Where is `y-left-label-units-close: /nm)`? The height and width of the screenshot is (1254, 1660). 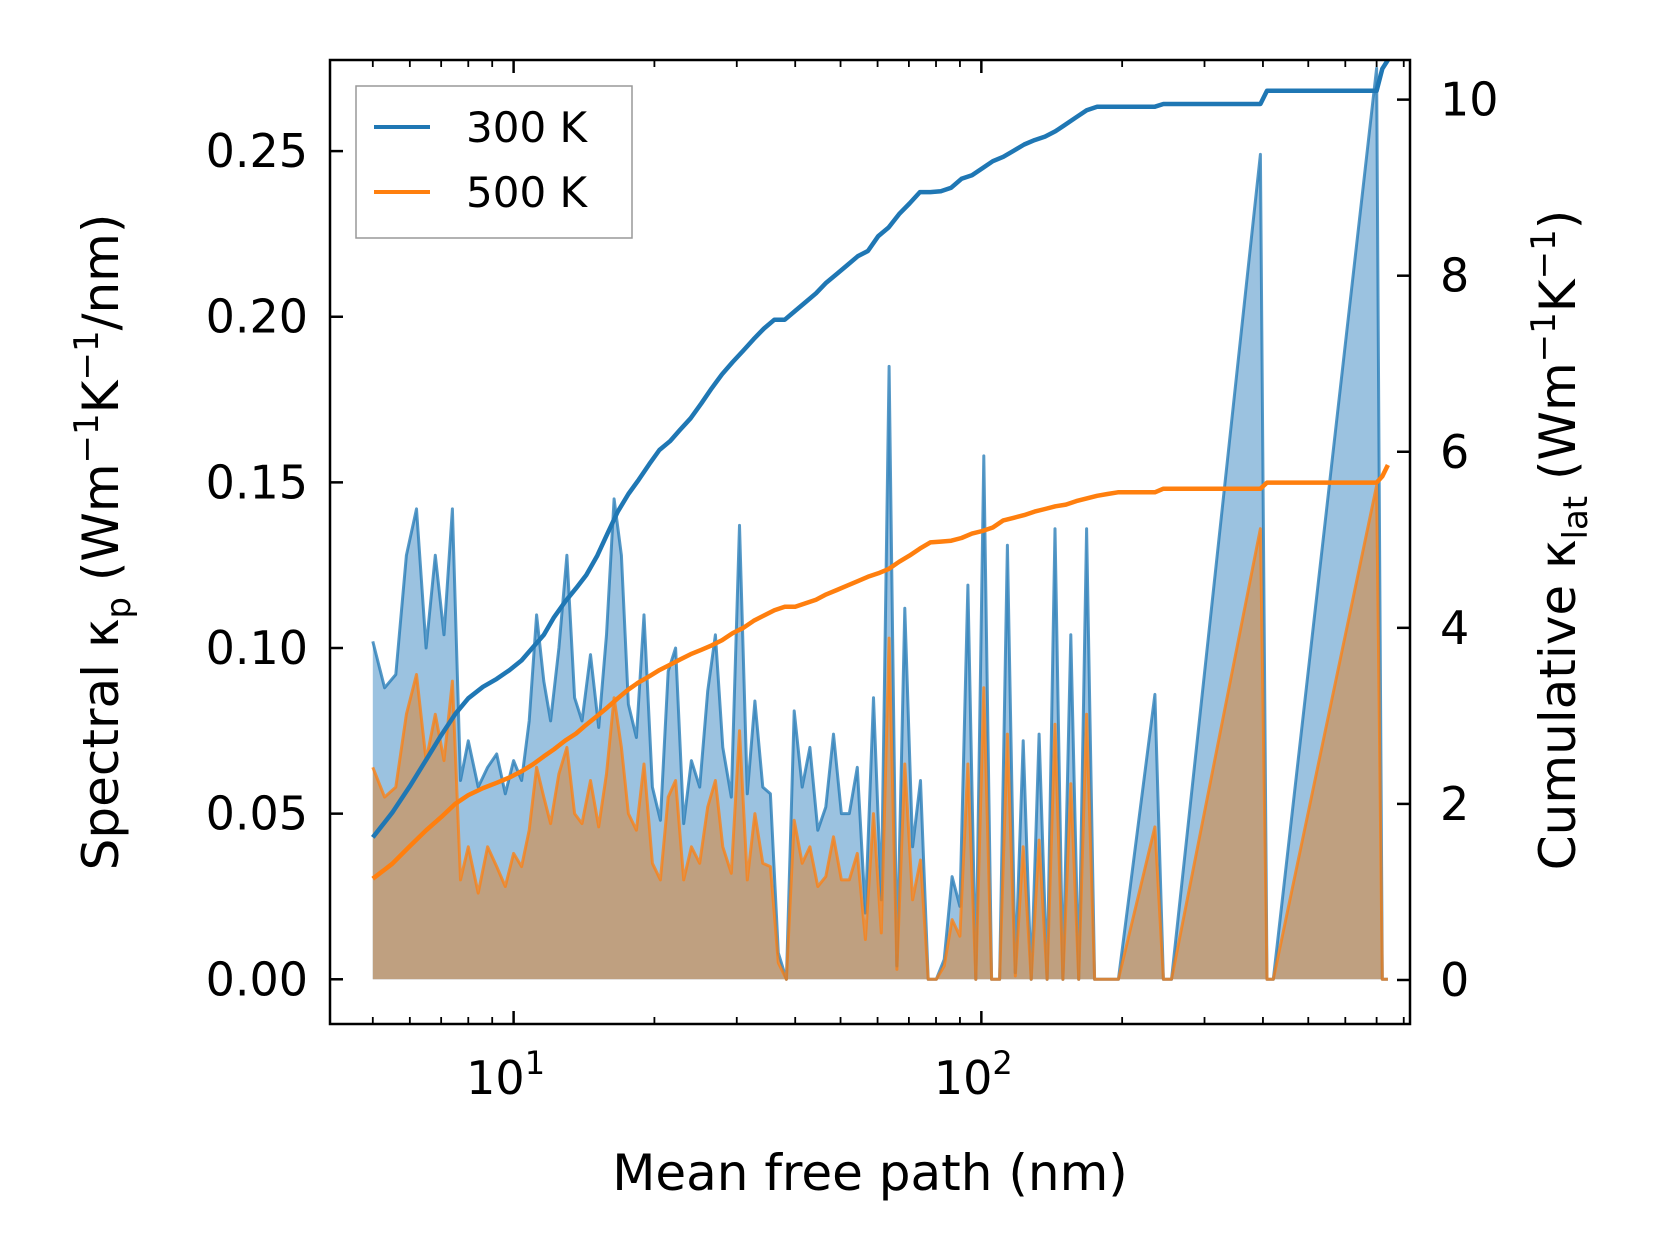
y-left-label-units-close: /nm) is located at coordinates (101, 272).